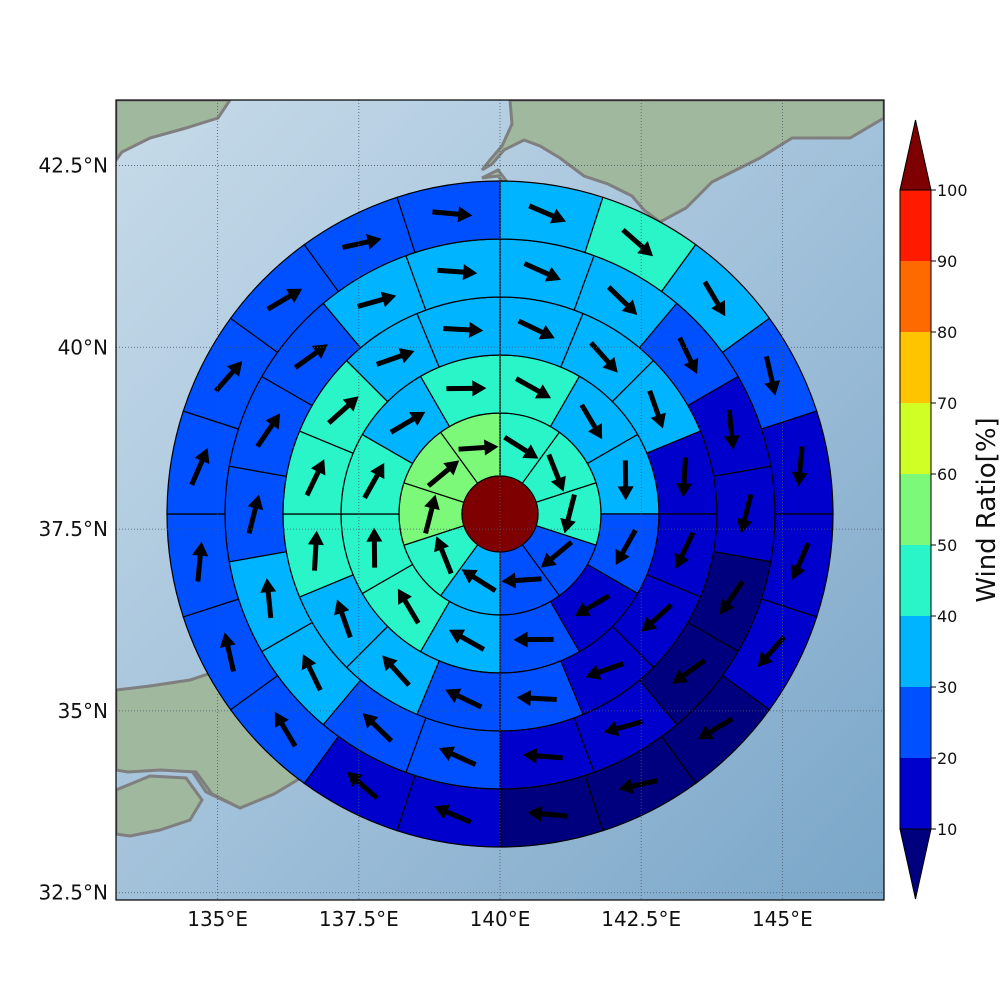  Describe the element at coordinates (947, 616) in the screenshot. I see `colorbar-tick-label: 40` at that location.